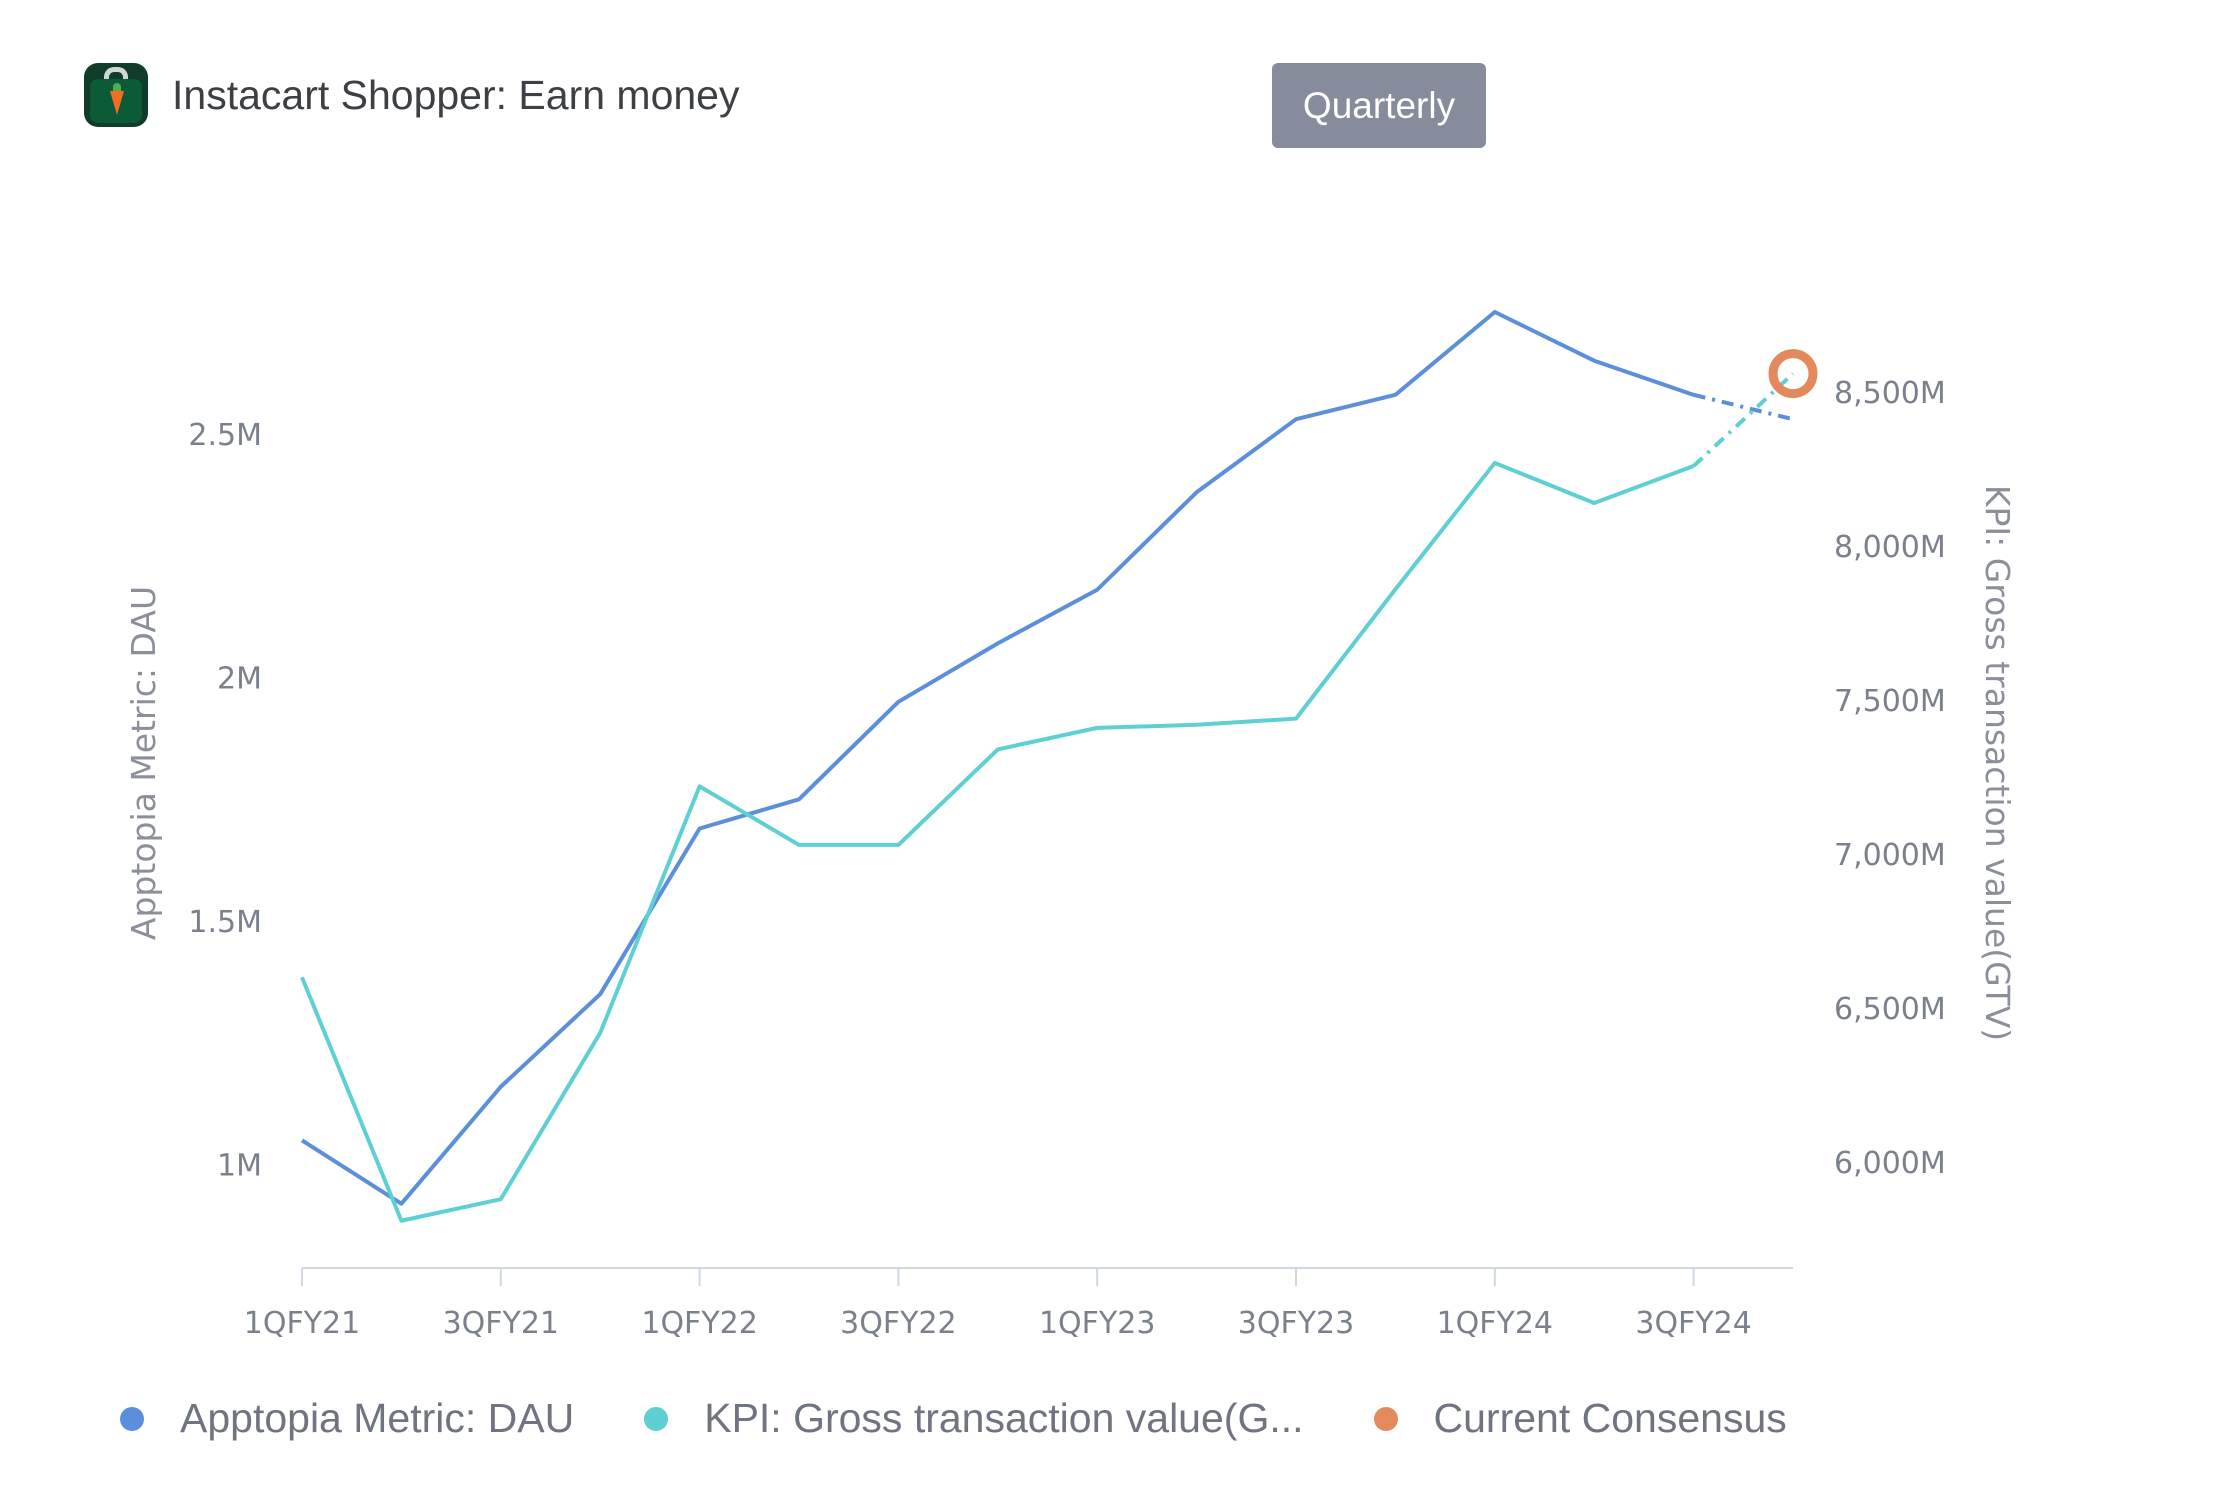  I want to click on left-tick-label: 2.5M, so click(225, 435).